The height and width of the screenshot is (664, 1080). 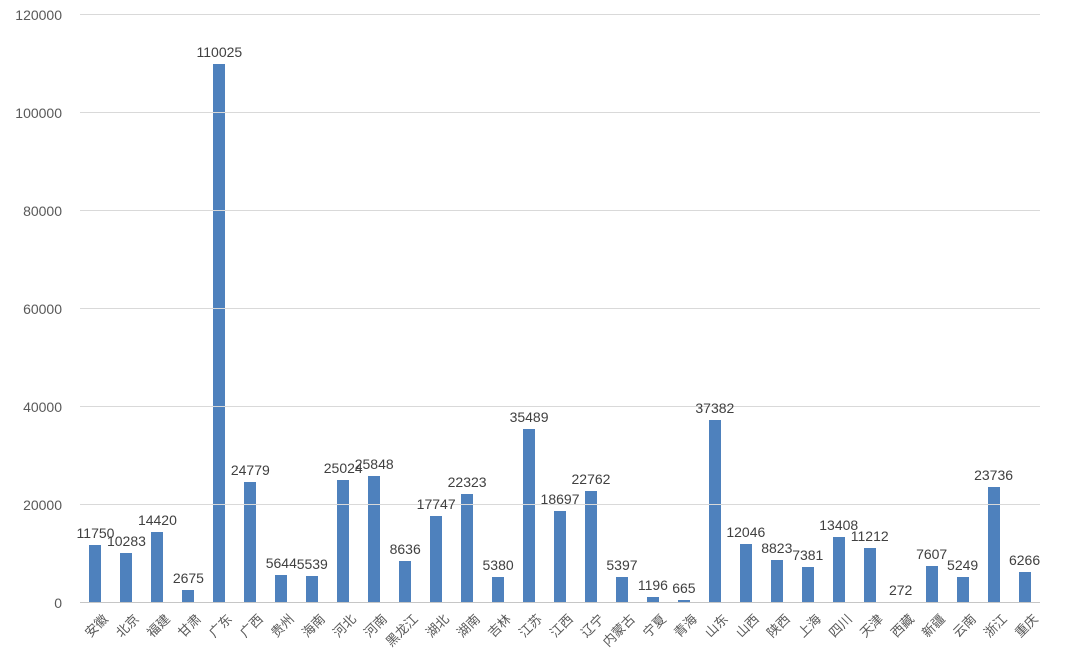 I want to click on x-tick-label: 贵州, so click(x=283, y=626).